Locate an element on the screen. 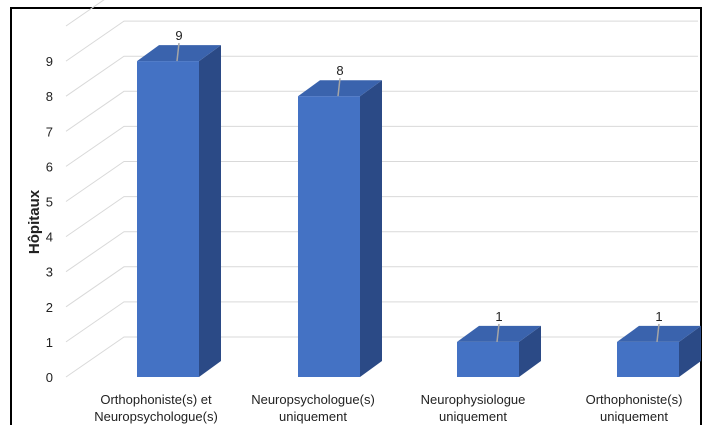 The height and width of the screenshot is (430, 706). y-tick-label: 8 is located at coordinates (49, 96).